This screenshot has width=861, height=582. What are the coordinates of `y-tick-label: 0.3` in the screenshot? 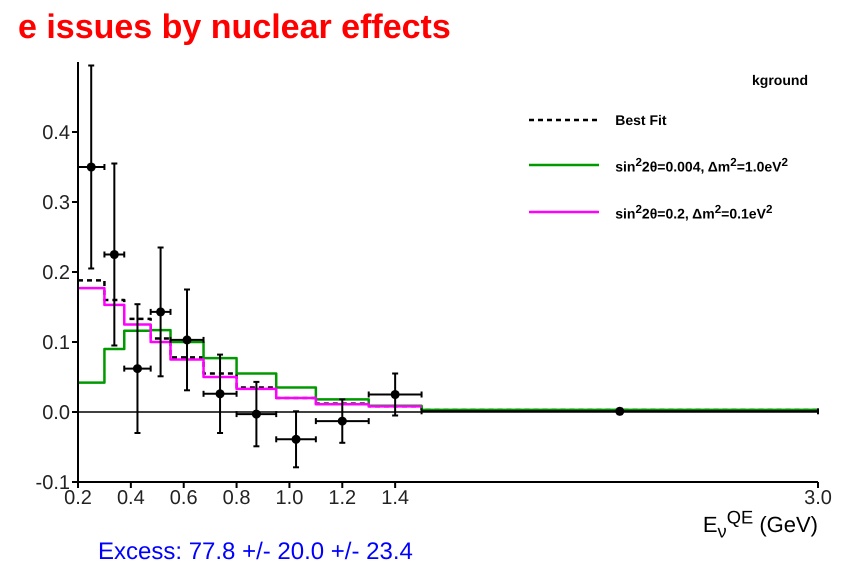 It's located at (56, 203).